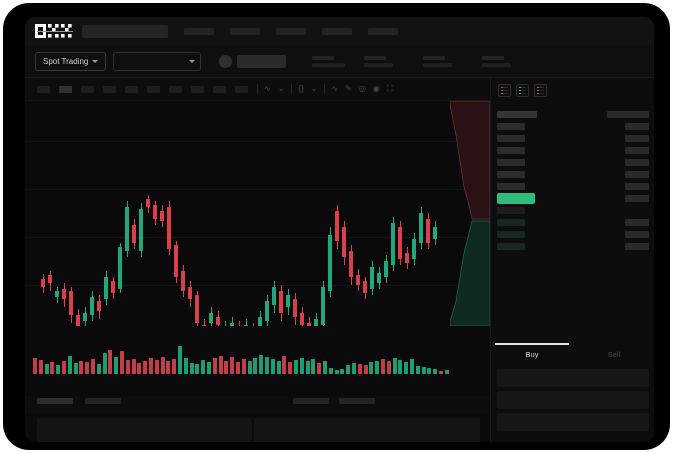 Image resolution: width=673 pixels, height=453 pixels. Describe the element at coordinates (540, 90) in the screenshot. I see `orderbook-view-asks-icon` at that location.